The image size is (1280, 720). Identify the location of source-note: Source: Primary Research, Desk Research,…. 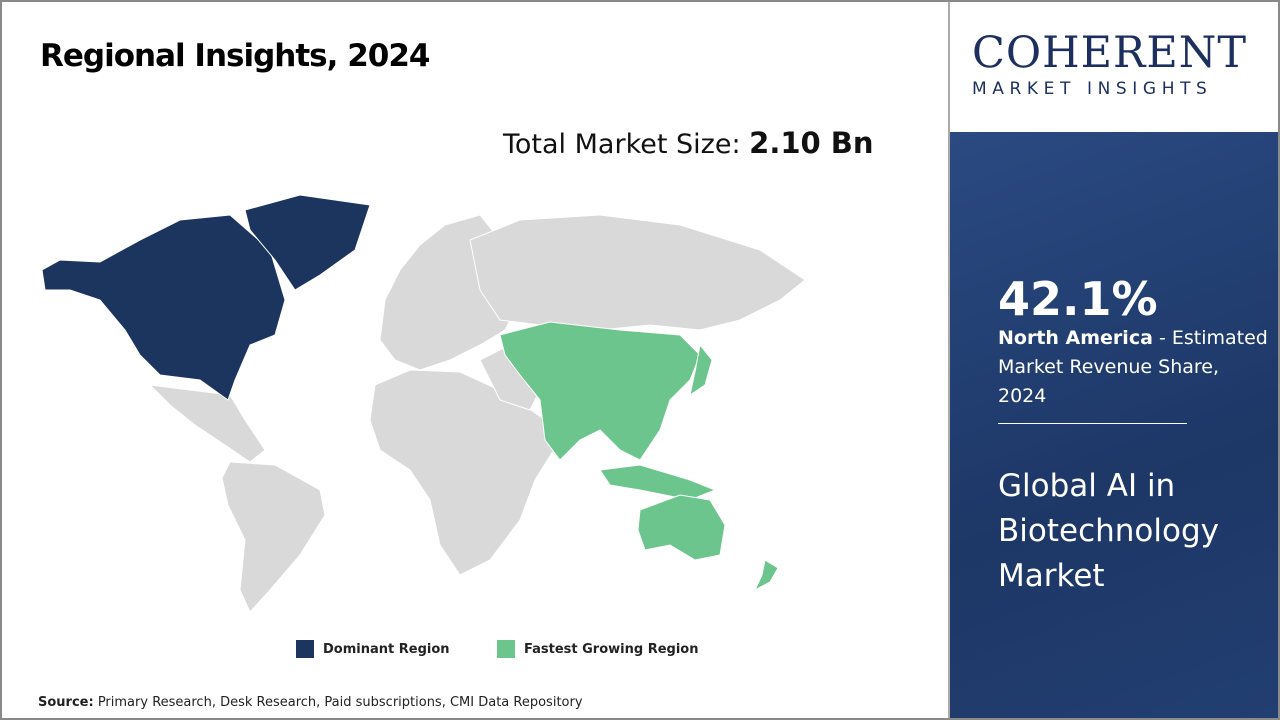
(310, 702).